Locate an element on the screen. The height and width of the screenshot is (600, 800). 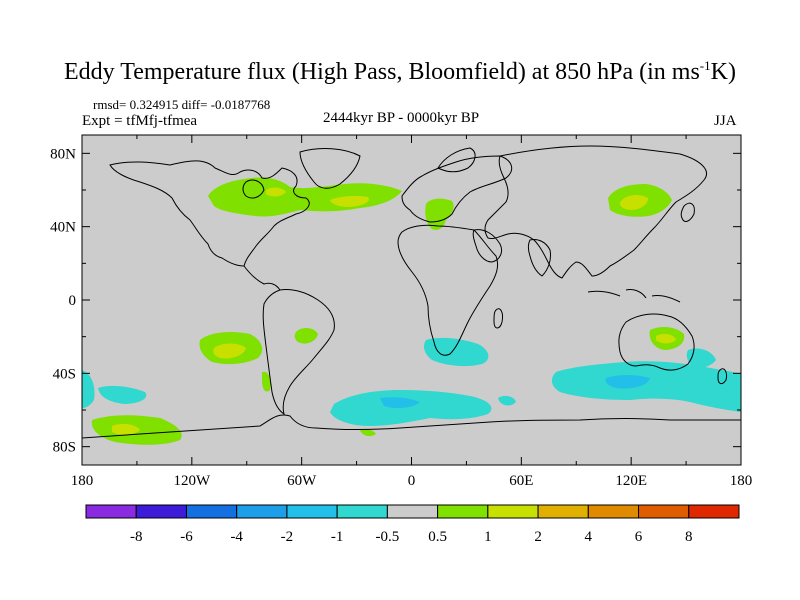
coast-asia is located at coordinates (595, 212).